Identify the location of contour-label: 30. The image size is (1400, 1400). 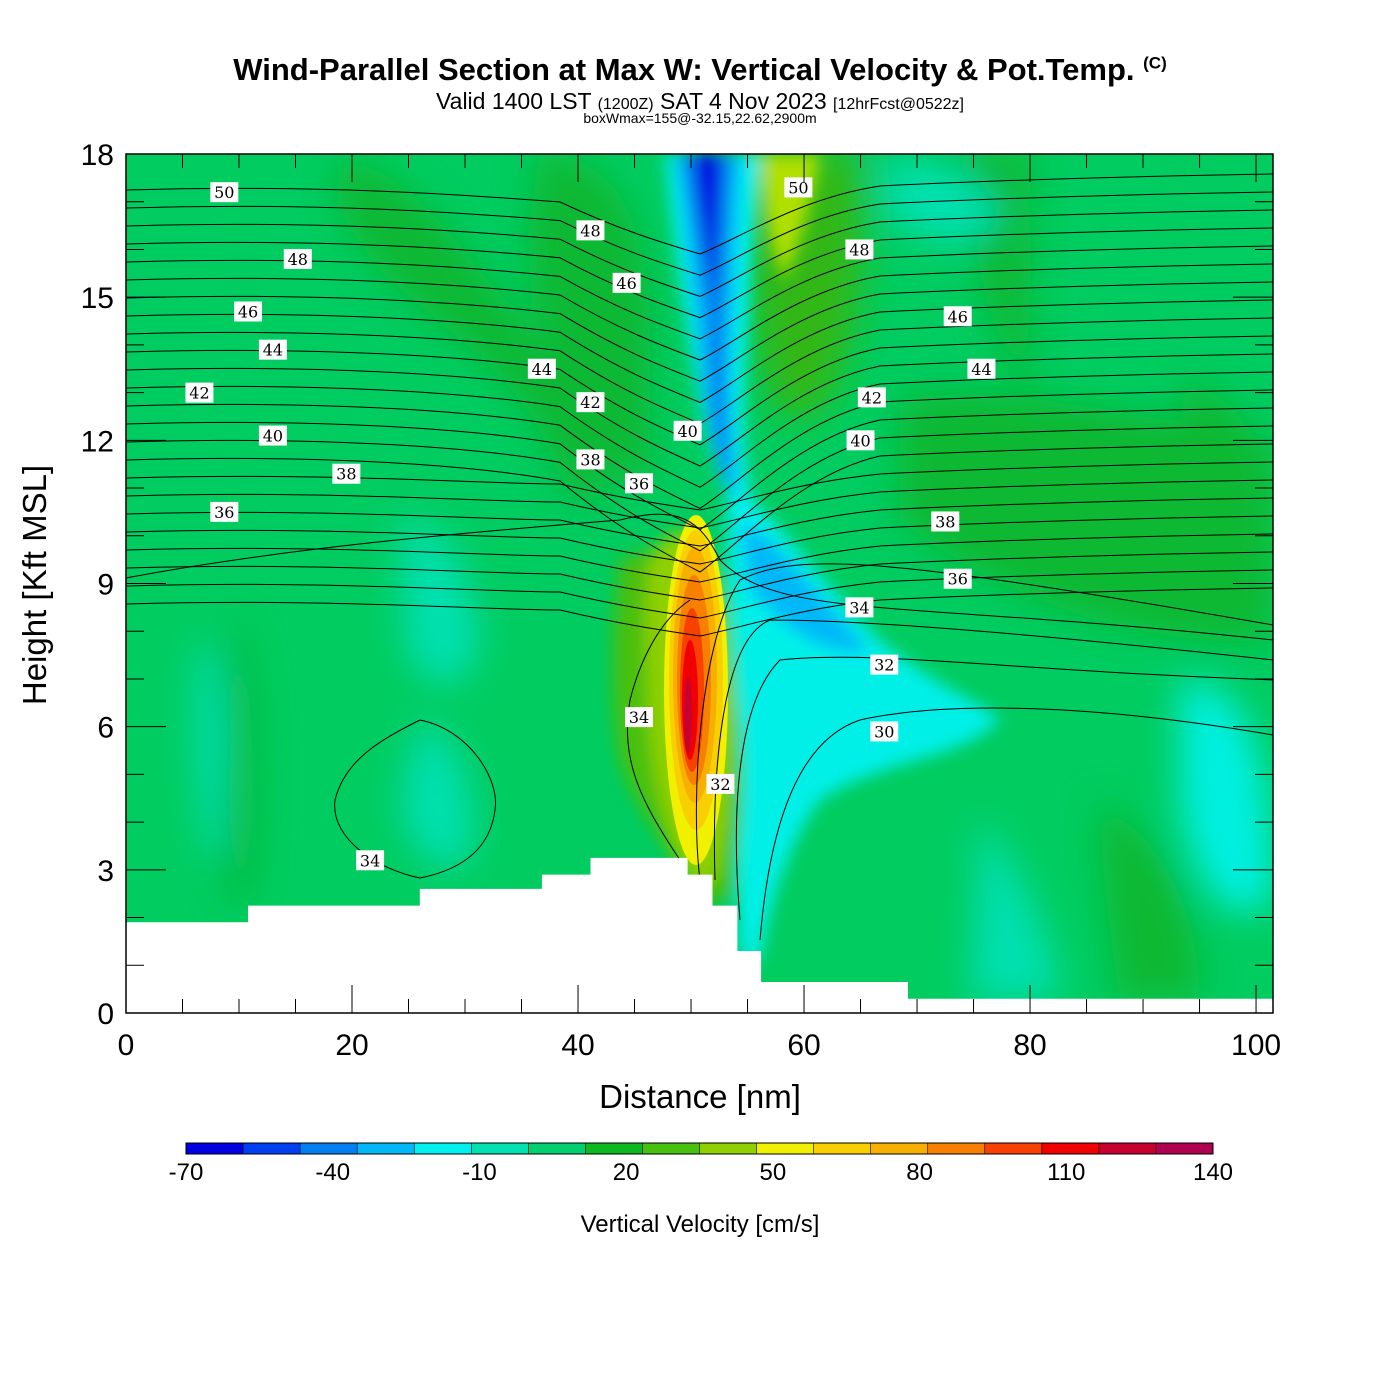
(884, 731).